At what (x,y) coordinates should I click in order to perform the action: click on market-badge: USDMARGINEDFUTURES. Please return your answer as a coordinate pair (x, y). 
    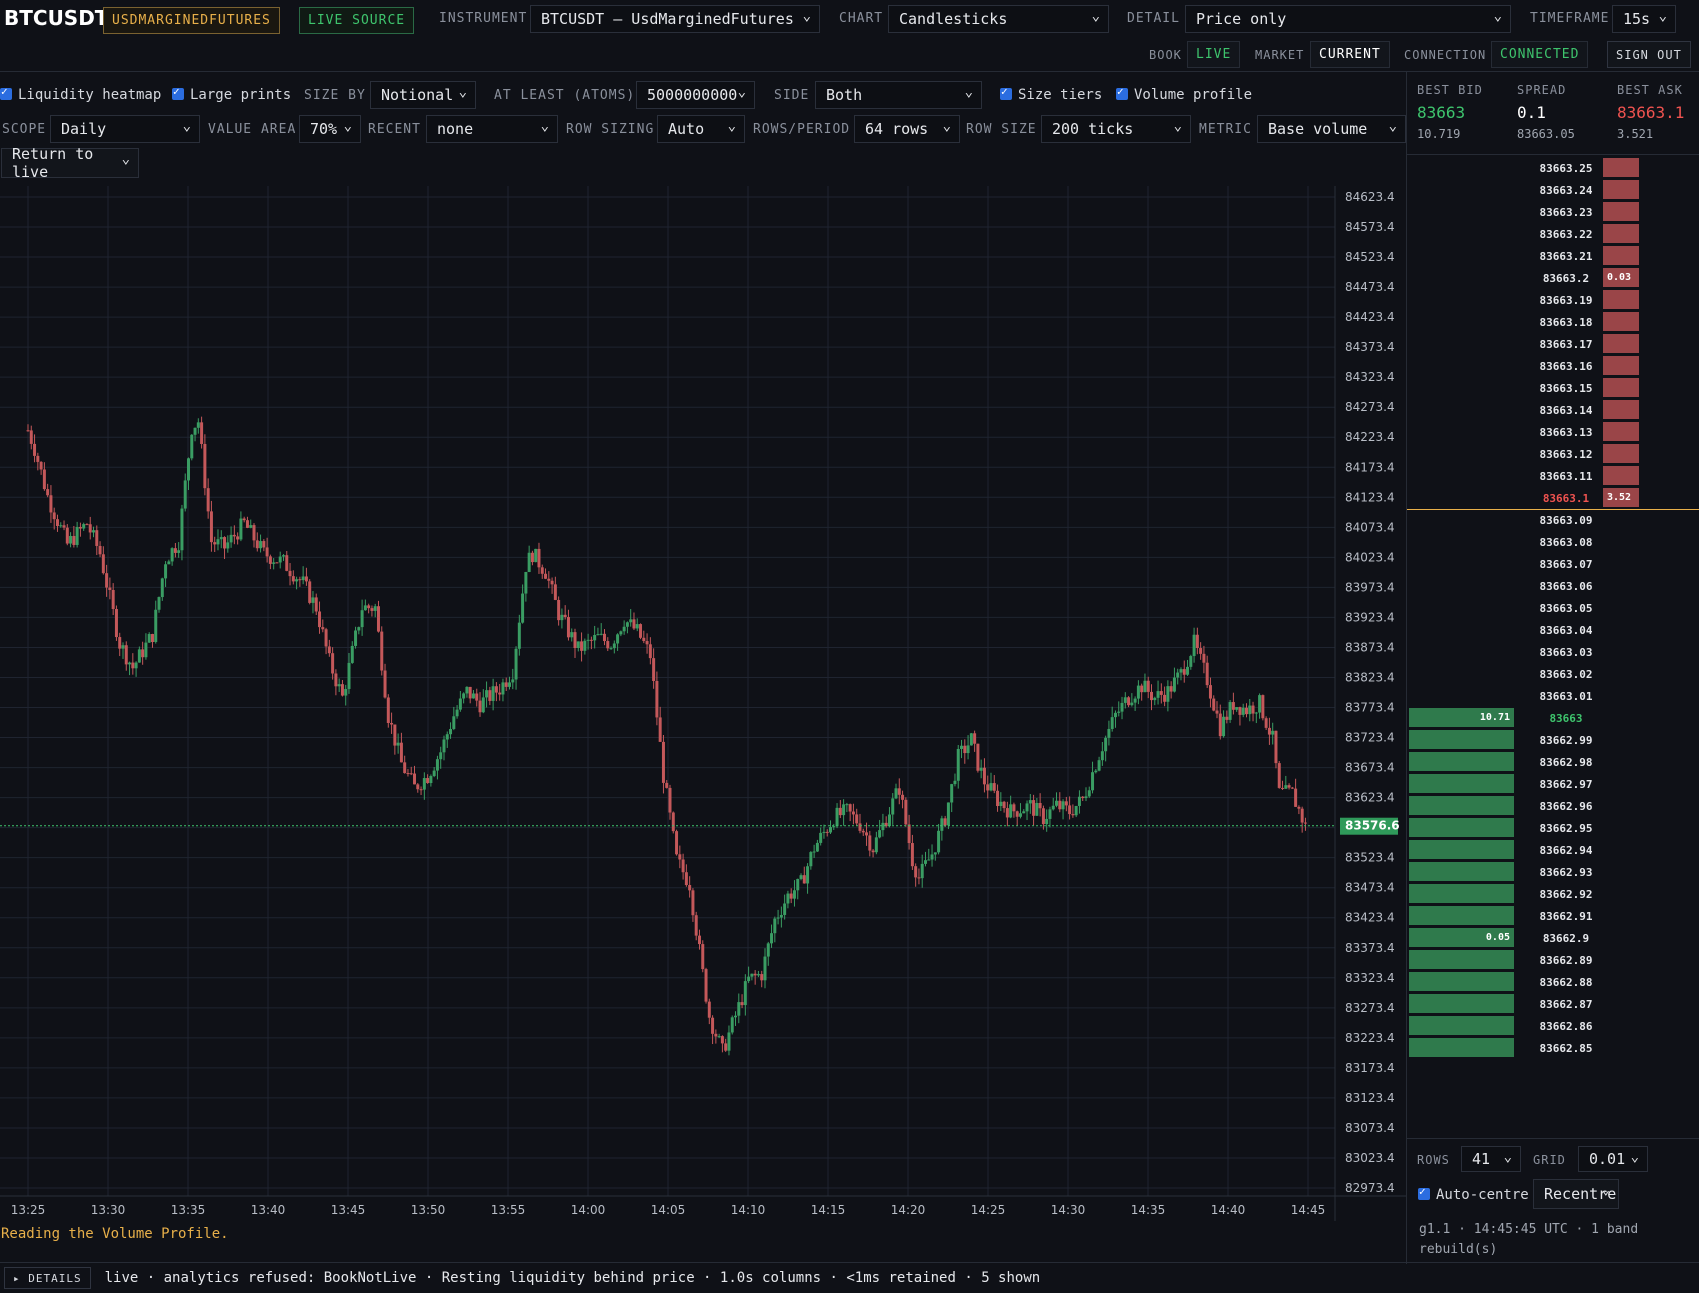
    Looking at the image, I should click on (191, 20).